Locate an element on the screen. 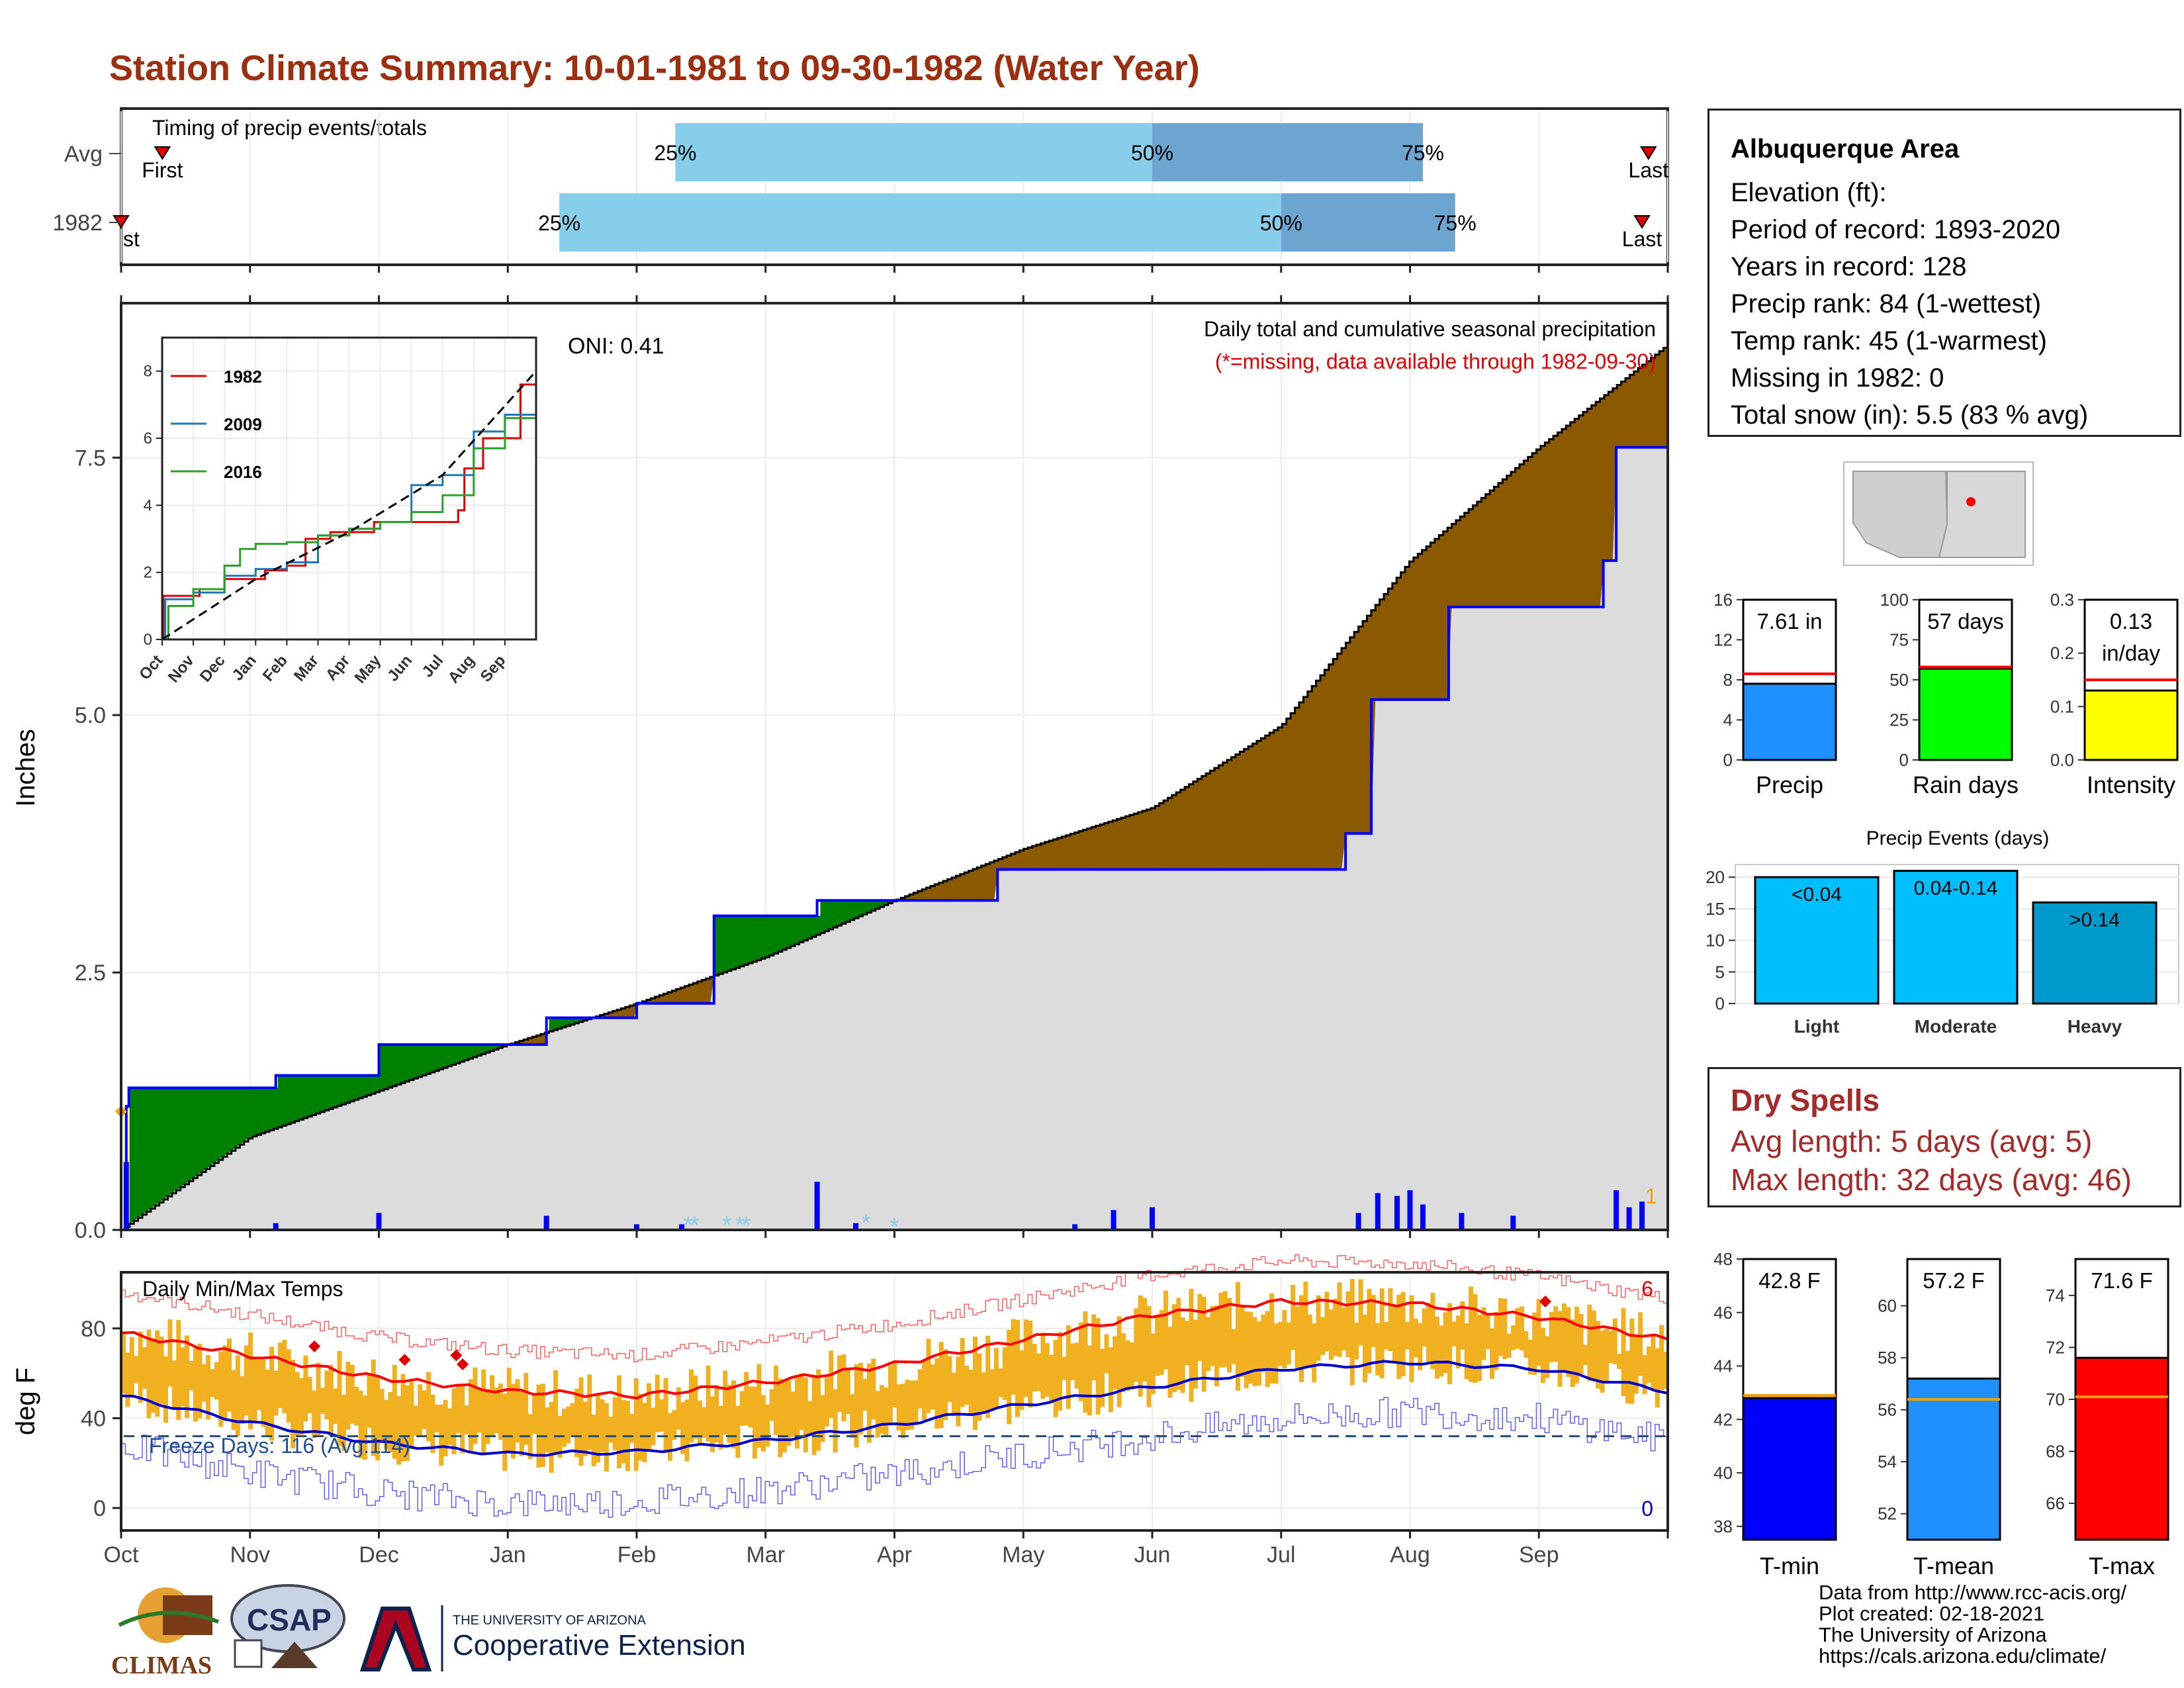 The width and height of the screenshot is (2184, 1688). dry-spells-max: Max length: 32 days (avg: 46) is located at coordinates (1931, 1179).